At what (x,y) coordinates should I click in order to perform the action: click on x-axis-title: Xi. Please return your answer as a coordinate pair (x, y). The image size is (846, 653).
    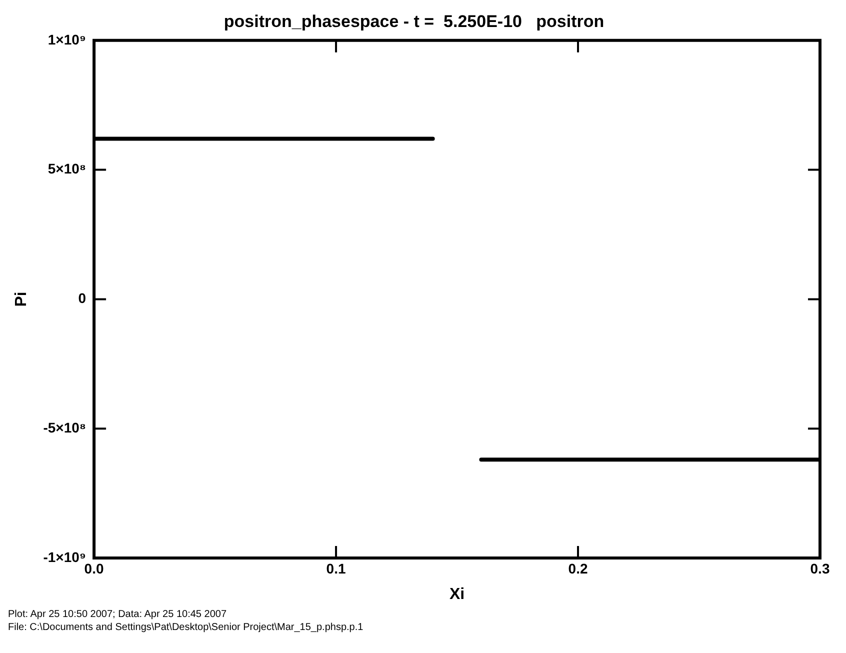
    Looking at the image, I should click on (457, 594).